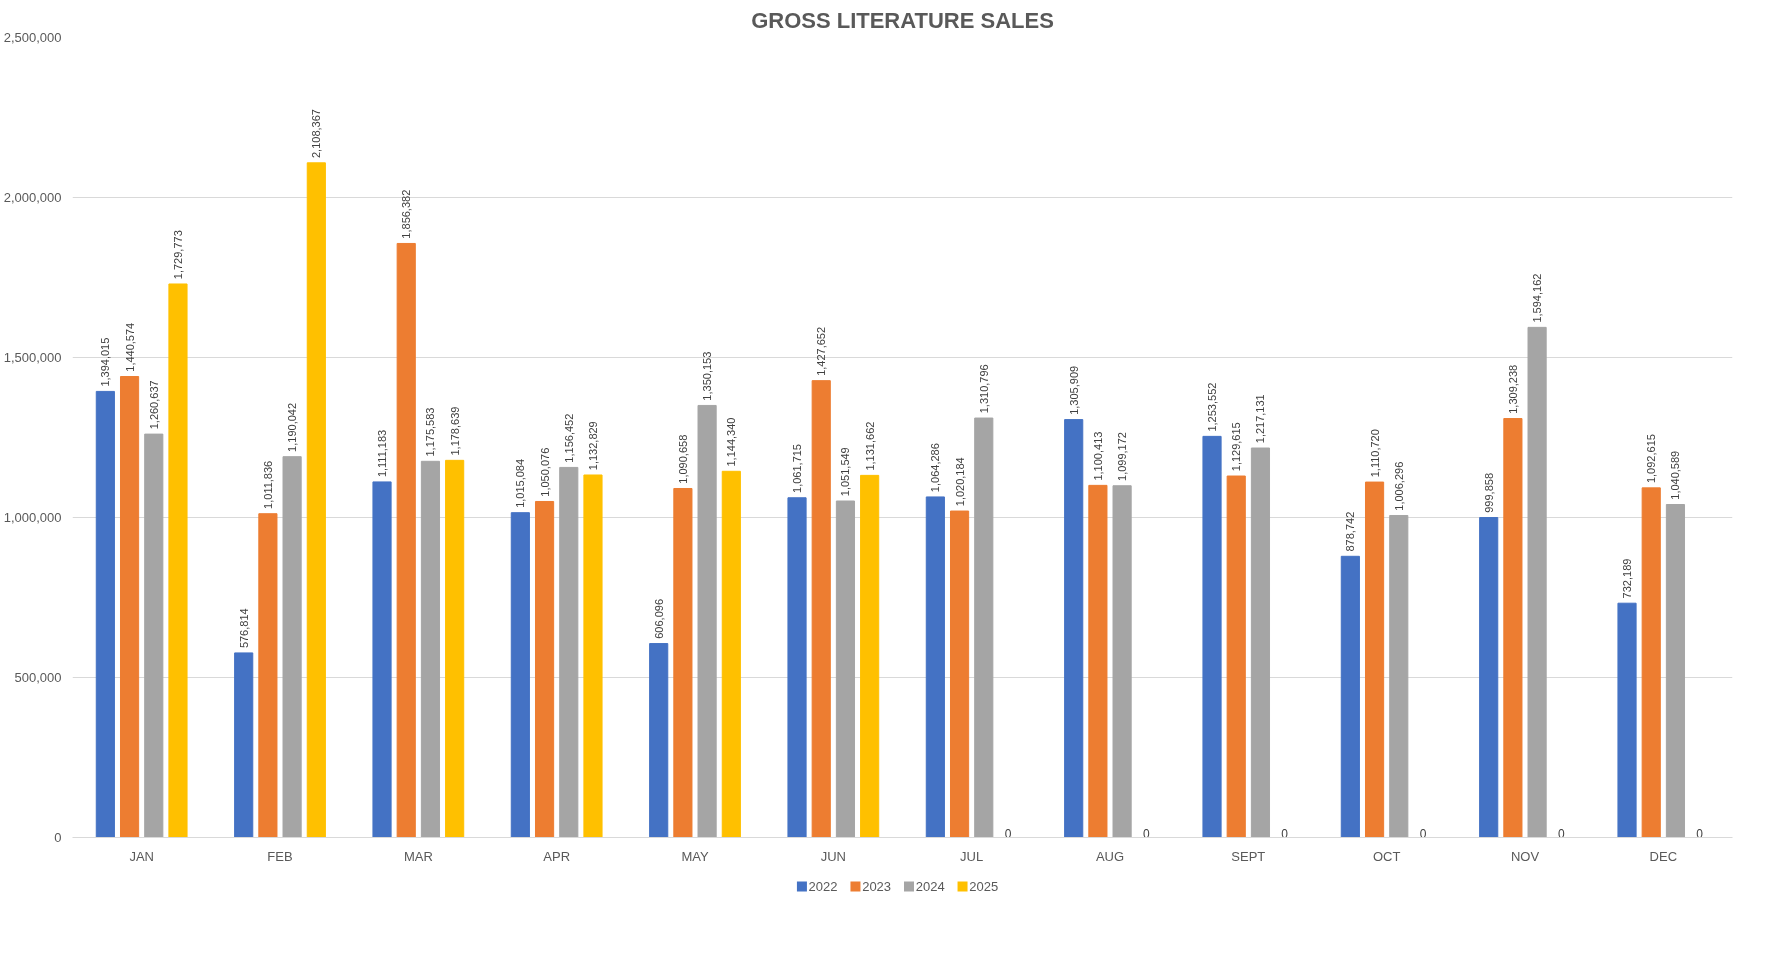  I want to click on legend-label: 2023, so click(877, 886).